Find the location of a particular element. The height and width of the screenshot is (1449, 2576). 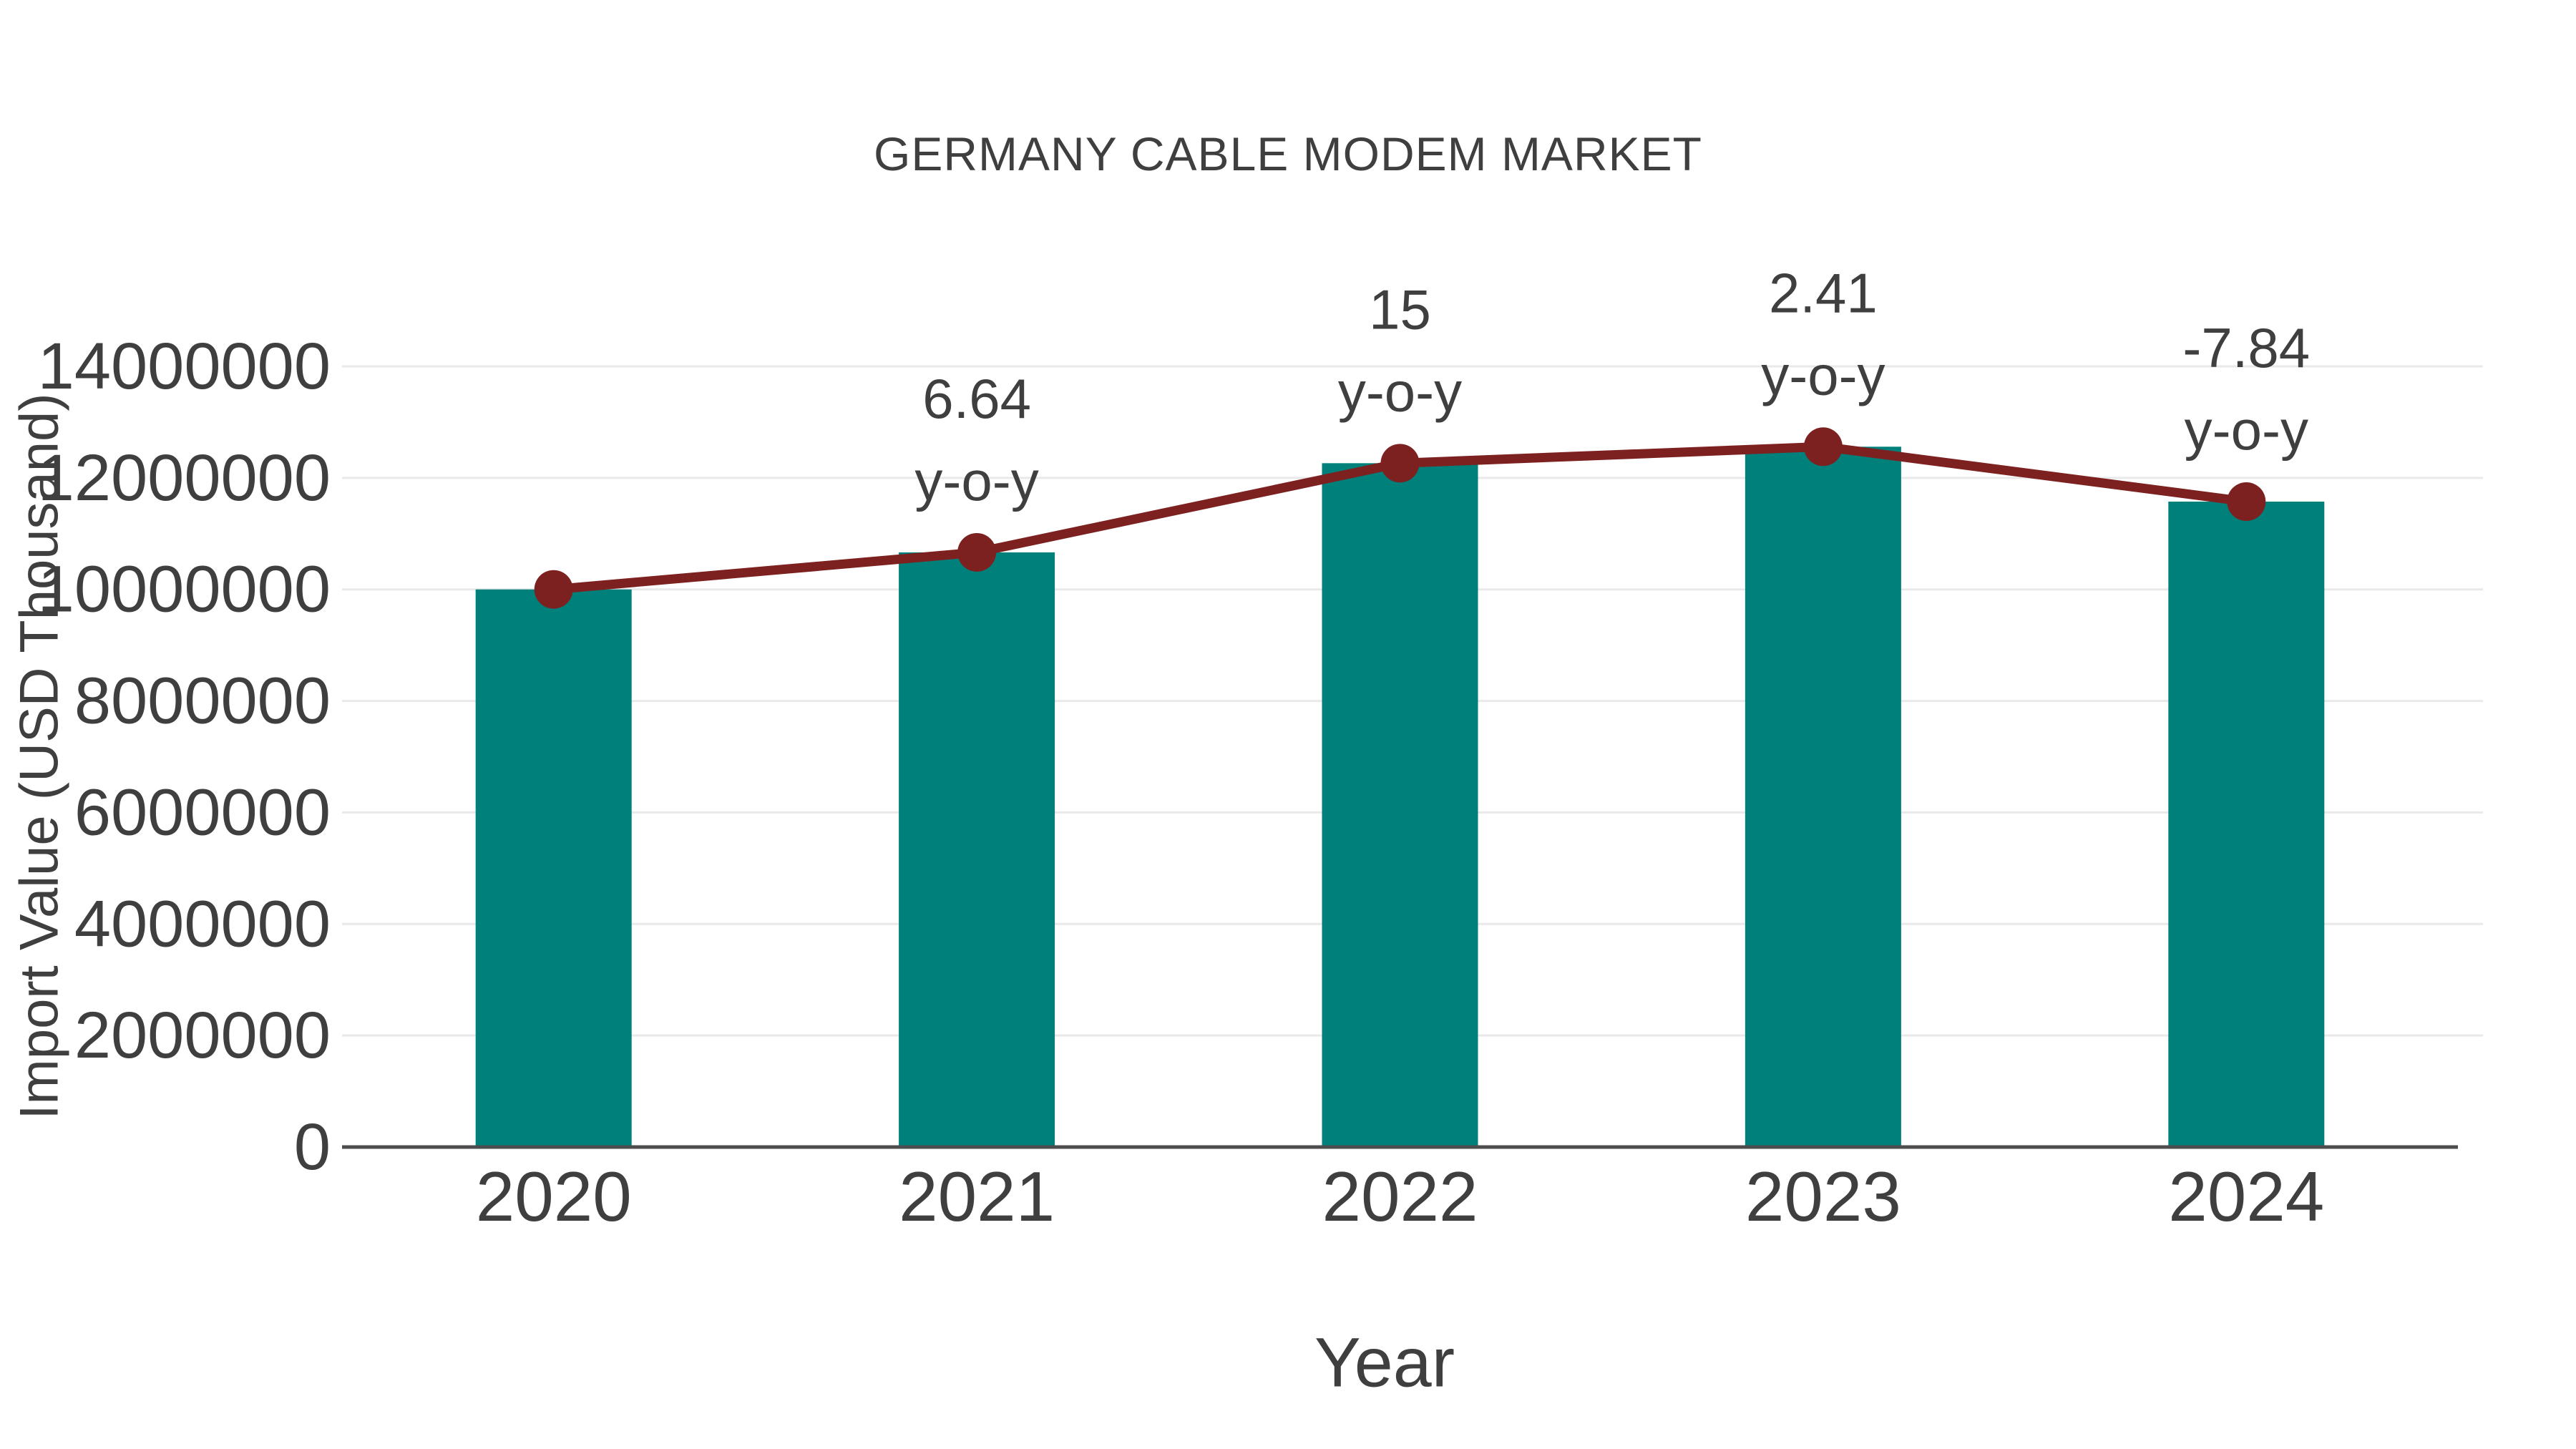

annotation-value-2021: 6.64 is located at coordinates (976, 398).